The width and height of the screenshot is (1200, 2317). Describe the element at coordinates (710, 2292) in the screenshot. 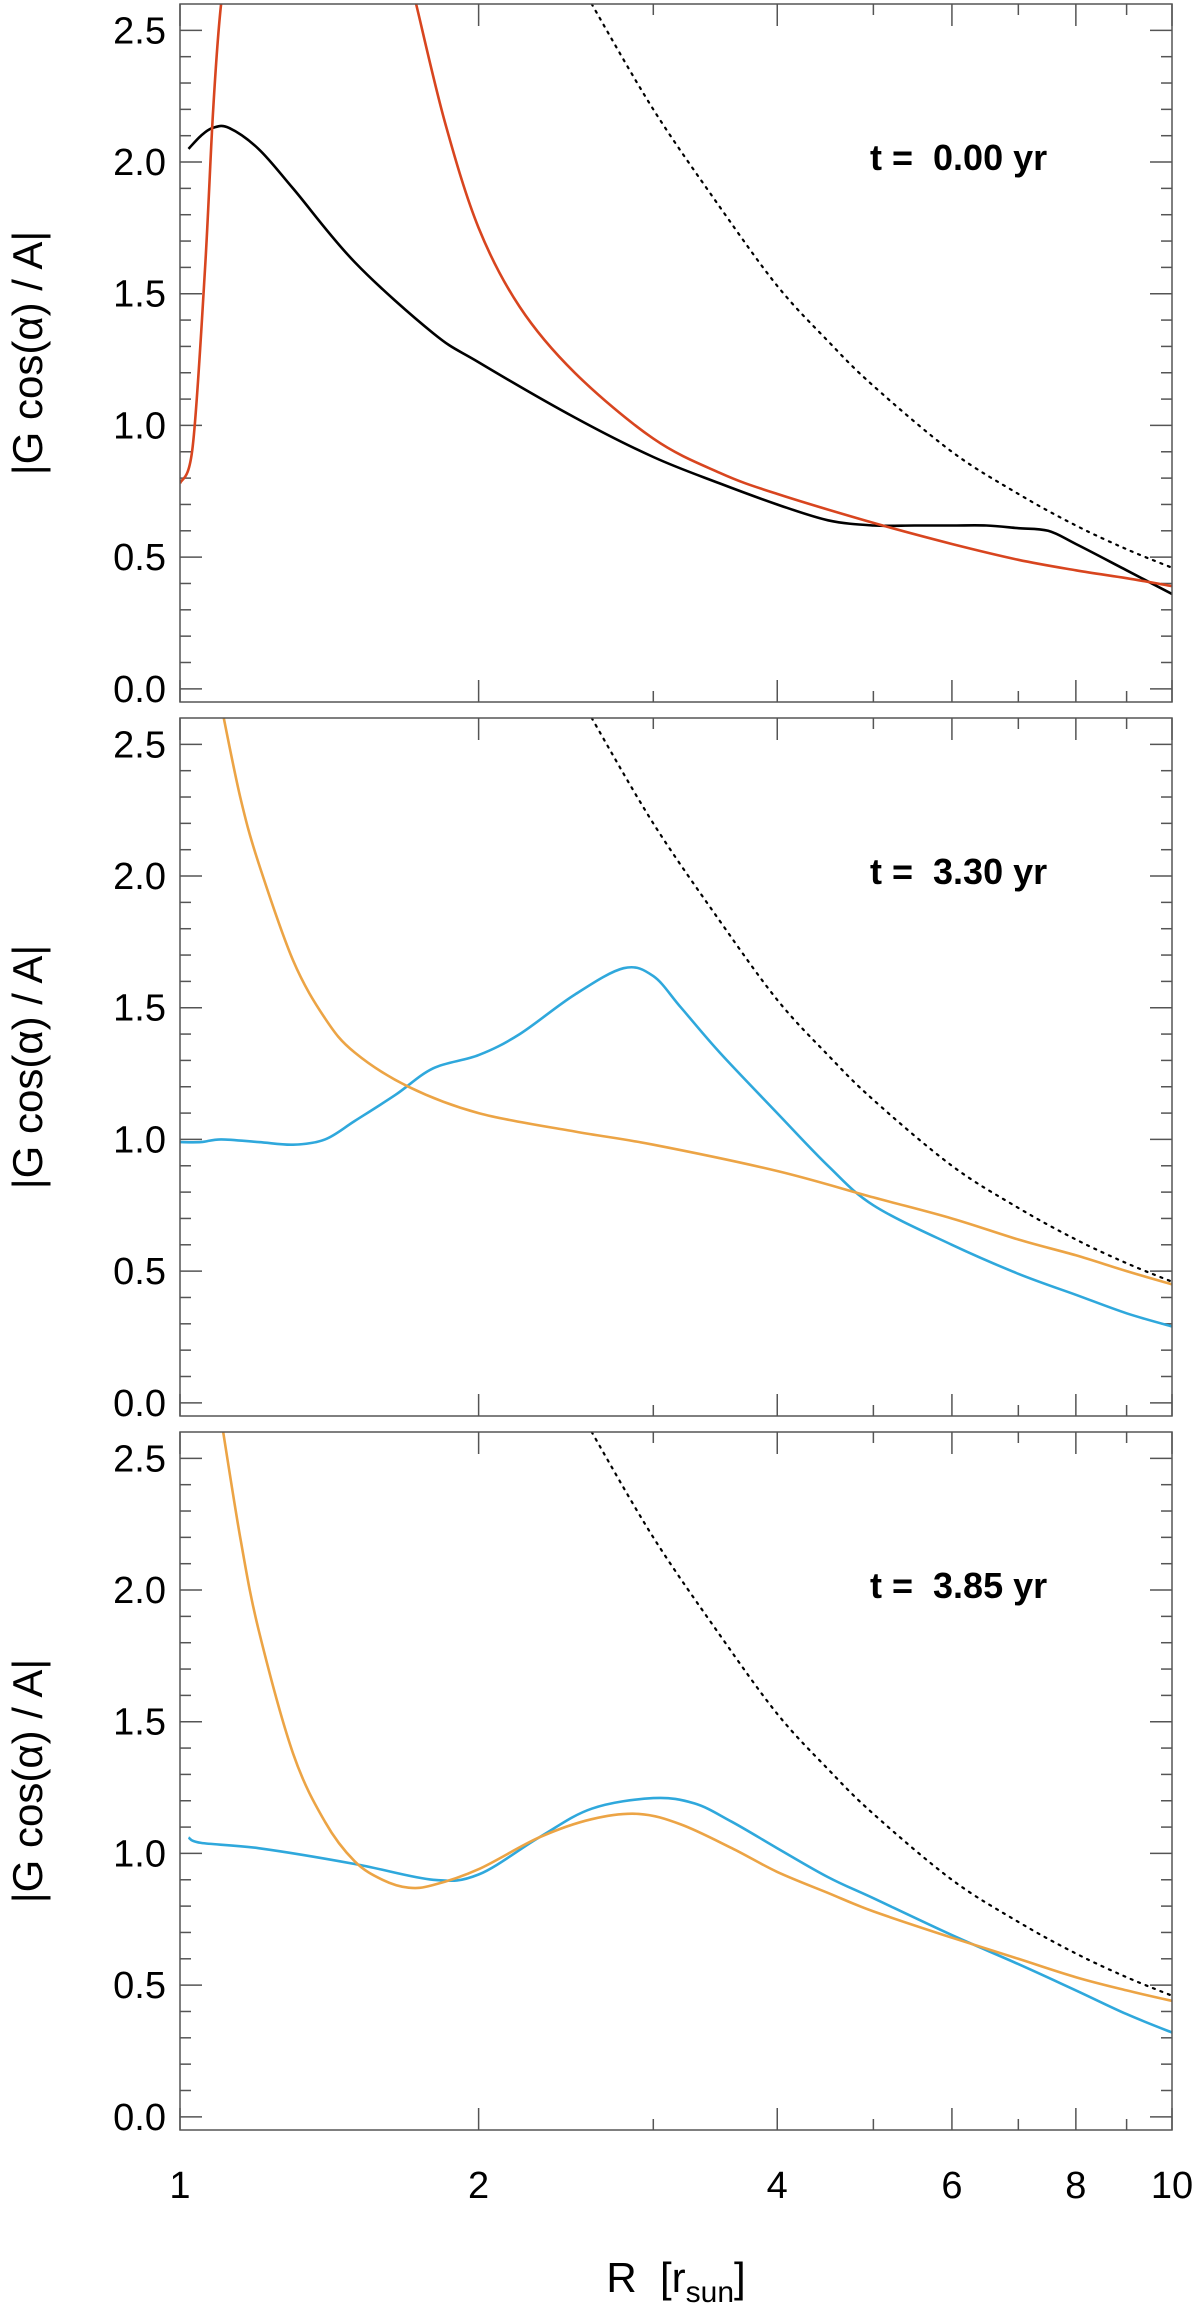

I see `x-axis-title-subscript: sun` at that location.